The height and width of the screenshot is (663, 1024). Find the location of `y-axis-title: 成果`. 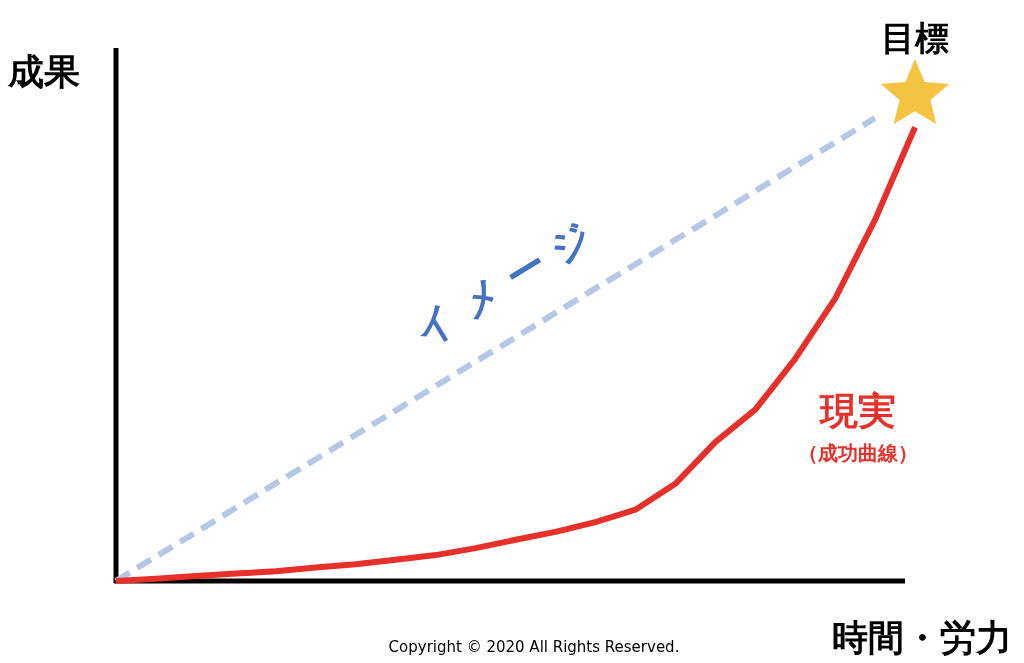

y-axis-title: 成果 is located at coordinates (43, 71).